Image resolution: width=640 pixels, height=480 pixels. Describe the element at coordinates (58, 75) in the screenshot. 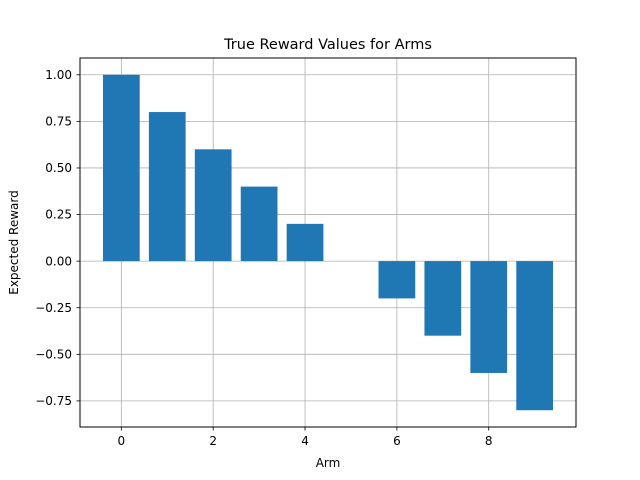

I see `y-tick-label: 1.00` at that location.